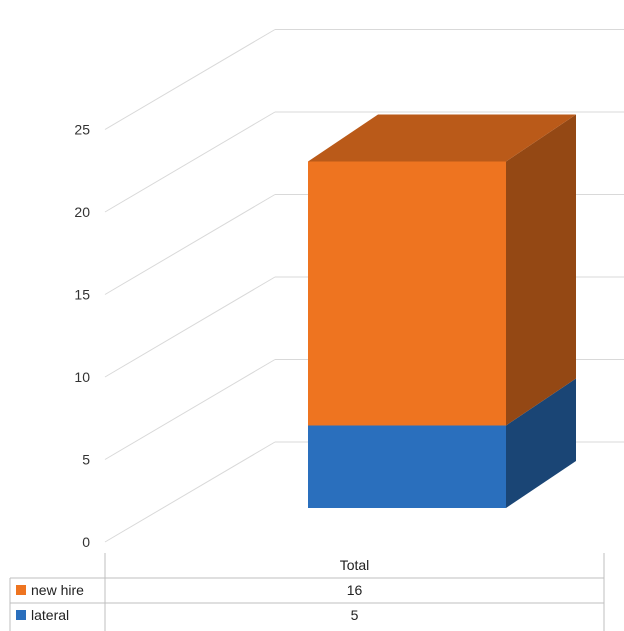  I want to click on category-label: Total, so click(355, 565).